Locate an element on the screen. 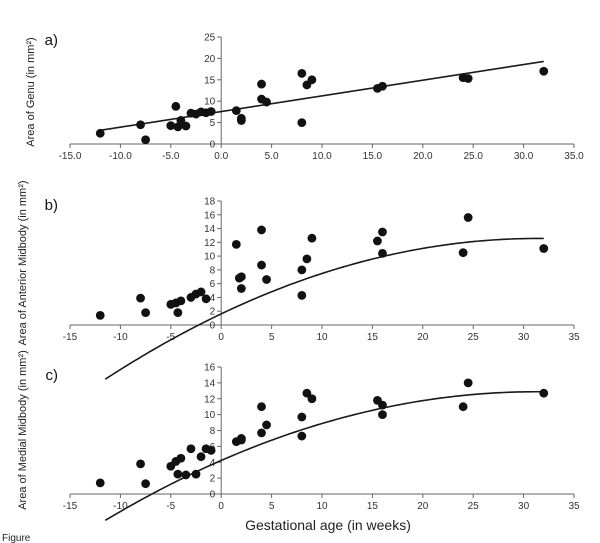  y-tick-label: 2 is located at coordinates (213, 479).